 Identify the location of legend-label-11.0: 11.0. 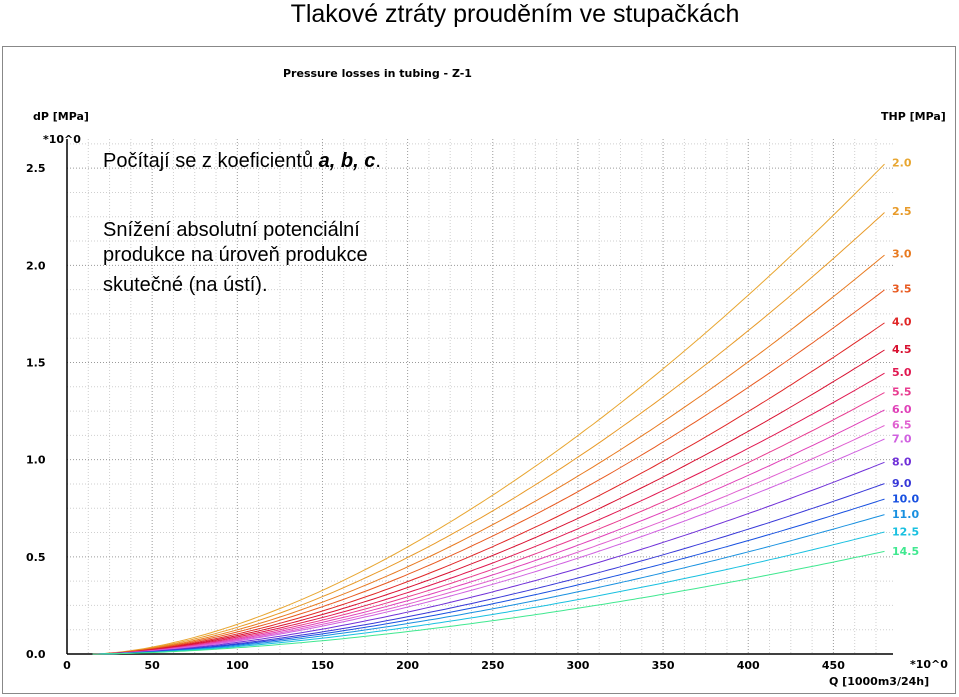
(905, 514).